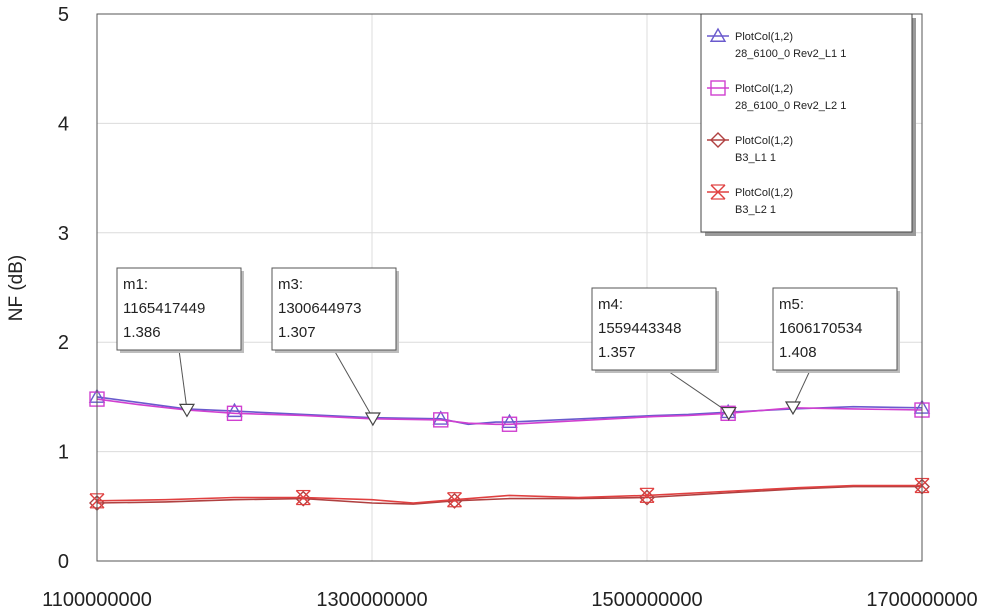 The image size is (990, 613). I want to click on marker-id-3: m5:, so click(791, 304).